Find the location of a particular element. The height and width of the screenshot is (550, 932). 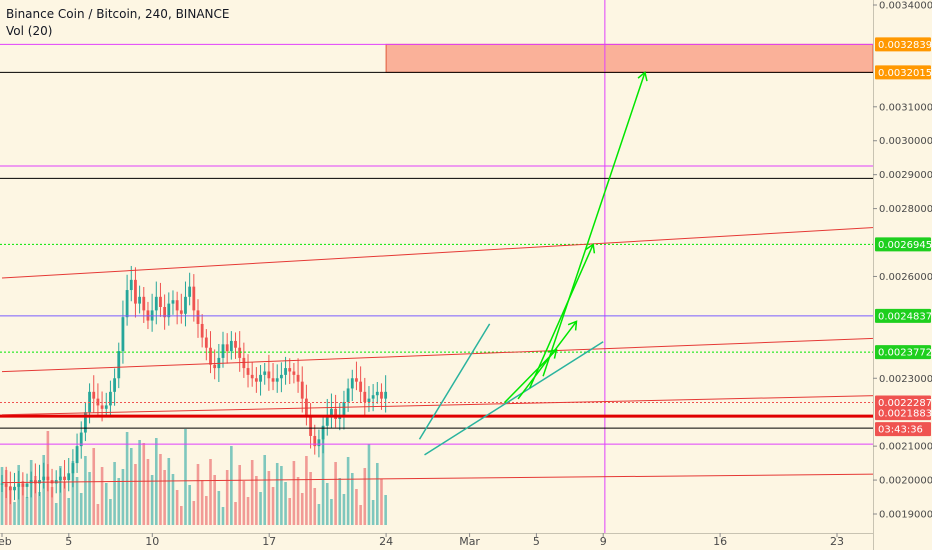

symbol-title: Binance Coin / Bitcoin, 240, BINANCE is located at coordinates (118, 14).